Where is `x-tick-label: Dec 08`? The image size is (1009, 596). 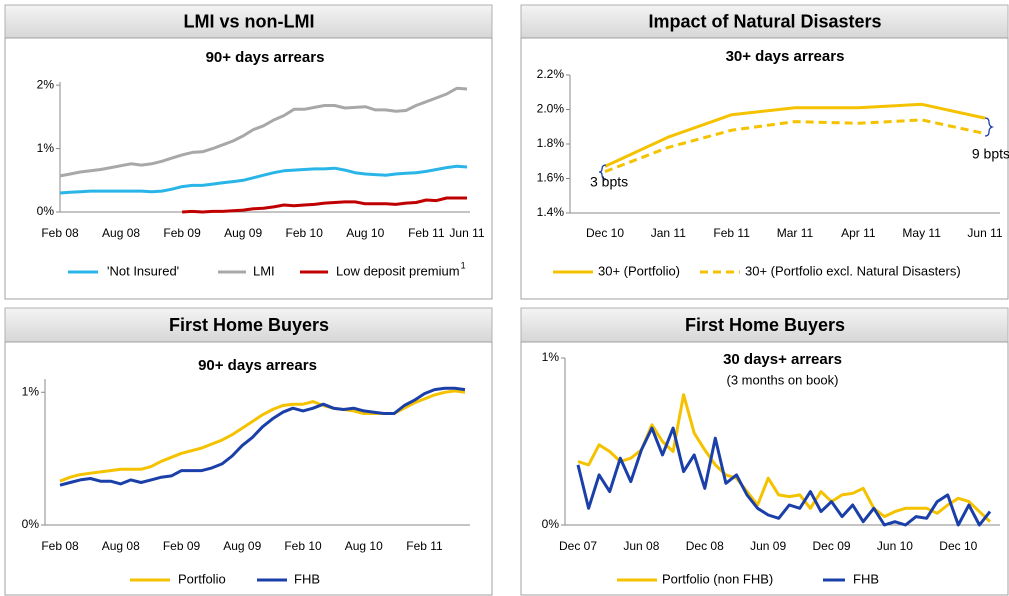 x-tick-label: Dec 08 is located at coordinates (705, 546).